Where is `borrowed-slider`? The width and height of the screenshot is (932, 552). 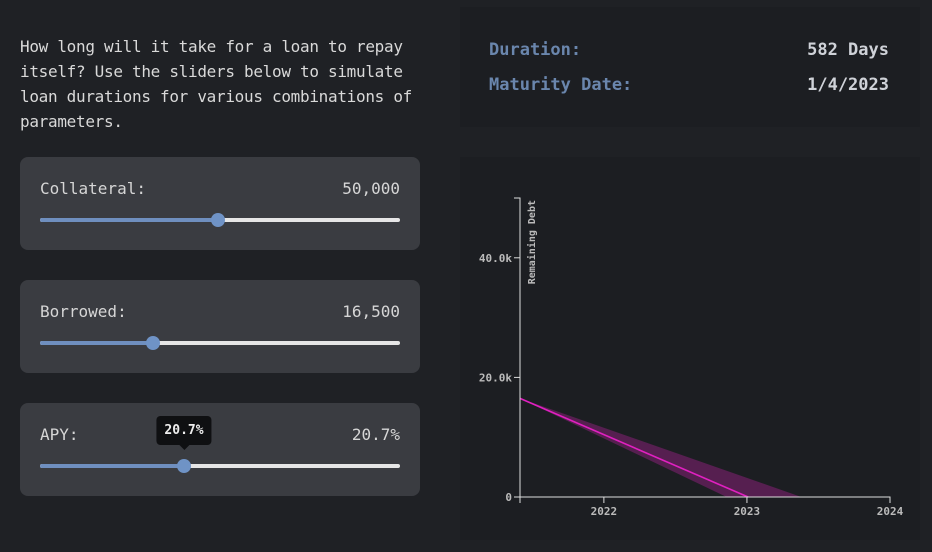
borrowed-slider is located at coordinates (220, 343).